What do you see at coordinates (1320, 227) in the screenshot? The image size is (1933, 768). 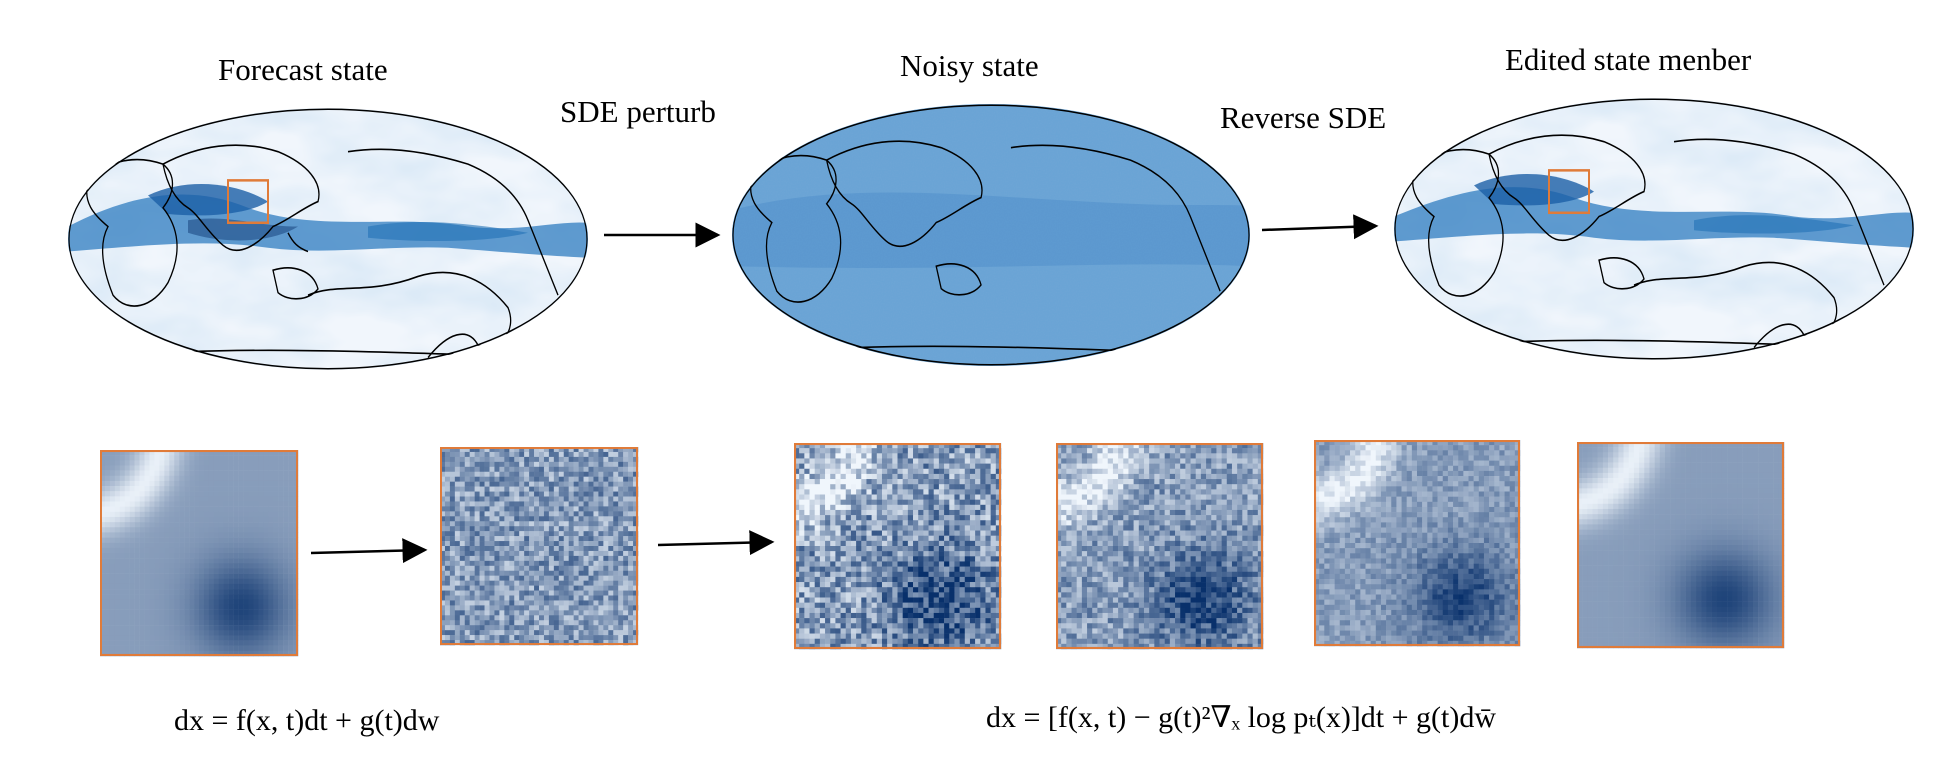 I see `reverse-sde-arrow` at bounding box center [1320, 227].